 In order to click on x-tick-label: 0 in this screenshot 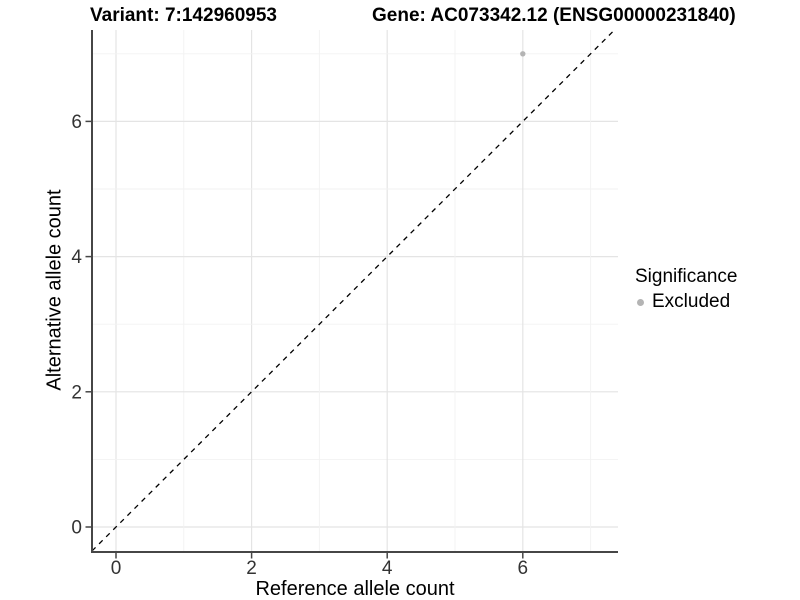, I will do `click(116, 568)`.